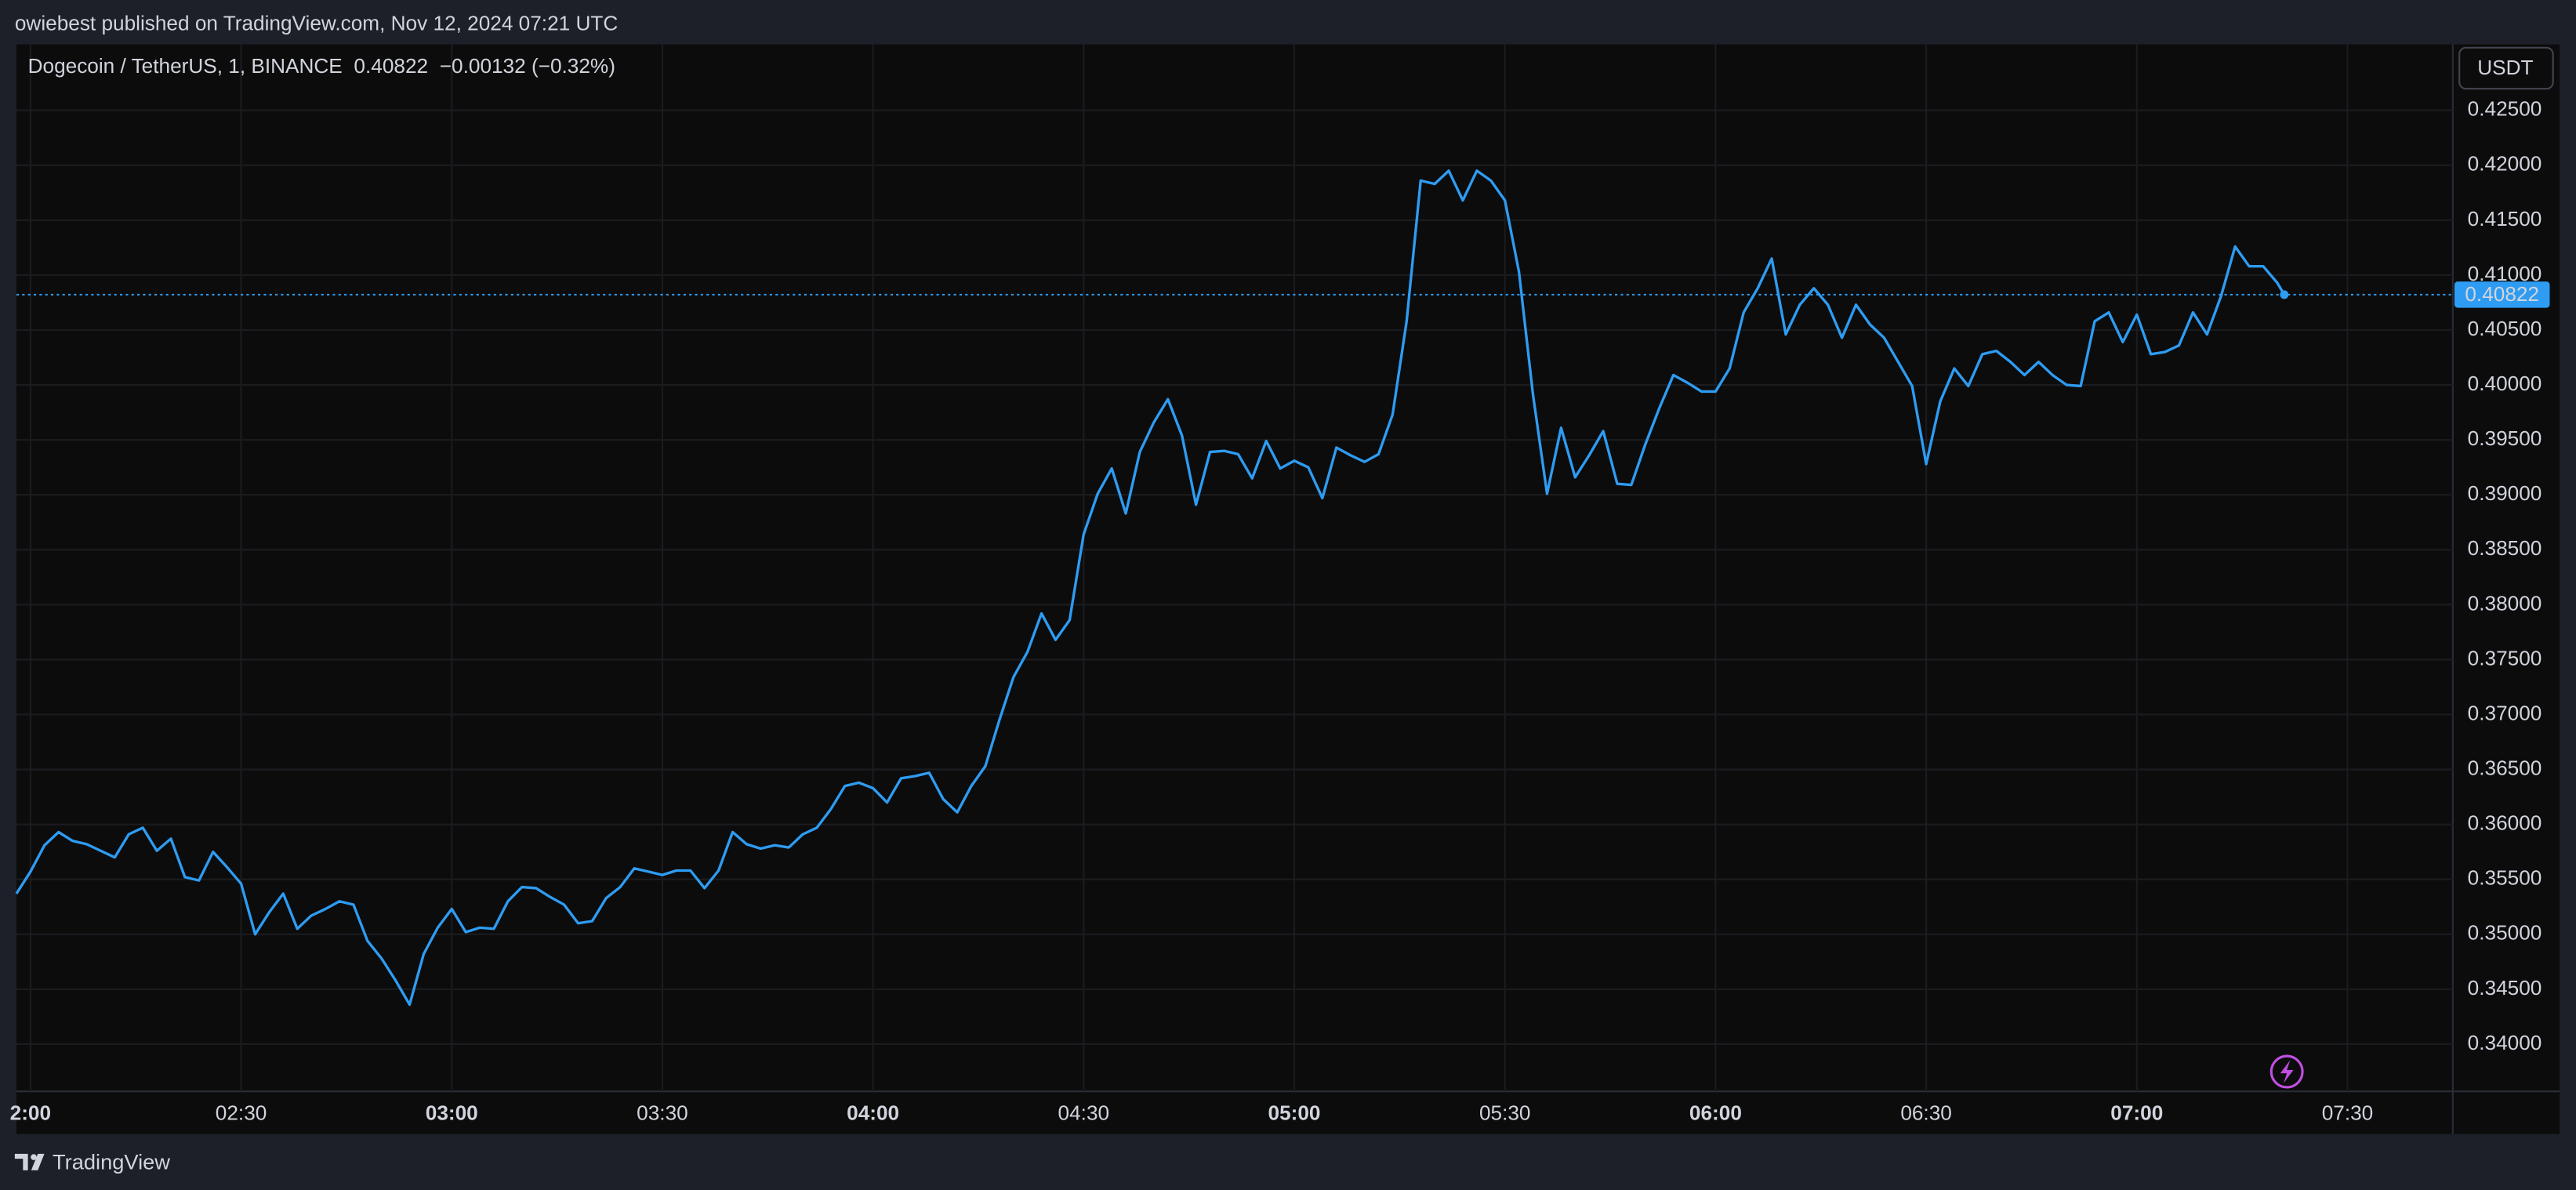 This screenshot has height=1190, width=2576. What do you see at coordinates (1084, 1112) in the screenshot?
I see `x-tick-label: 04:30` at bounding box center [1084, 1112].